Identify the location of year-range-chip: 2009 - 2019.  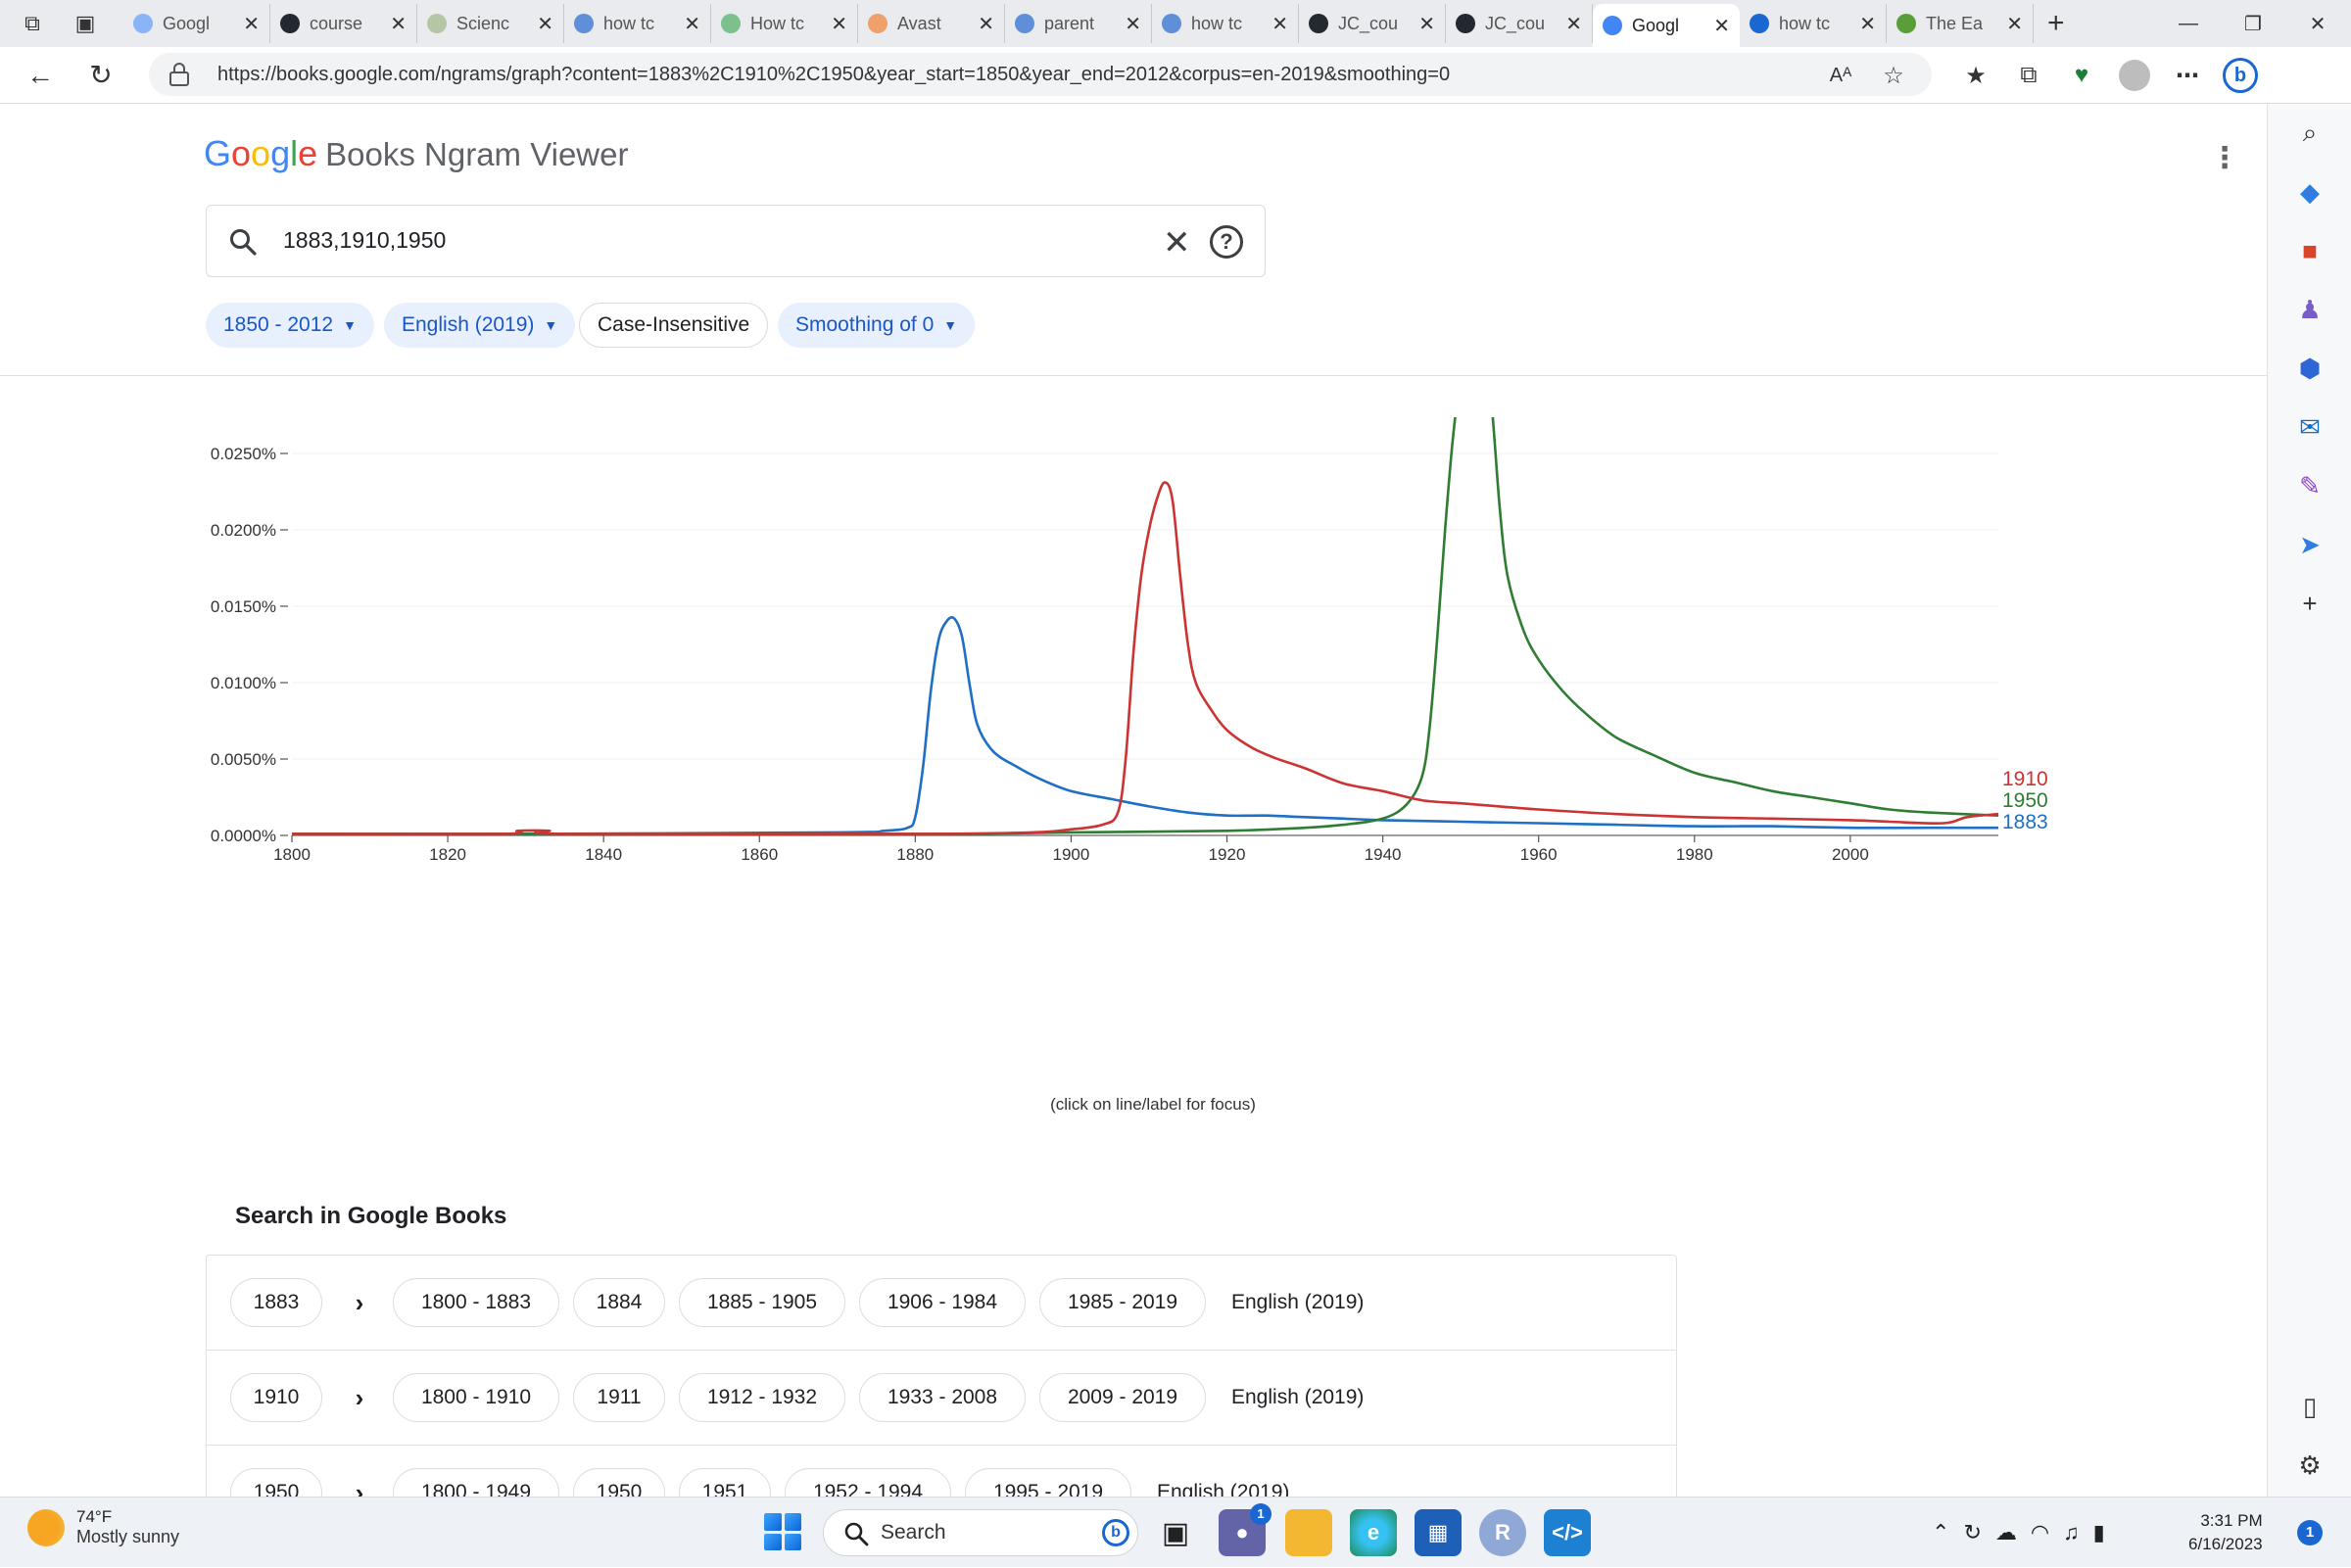
(1123, 1397).